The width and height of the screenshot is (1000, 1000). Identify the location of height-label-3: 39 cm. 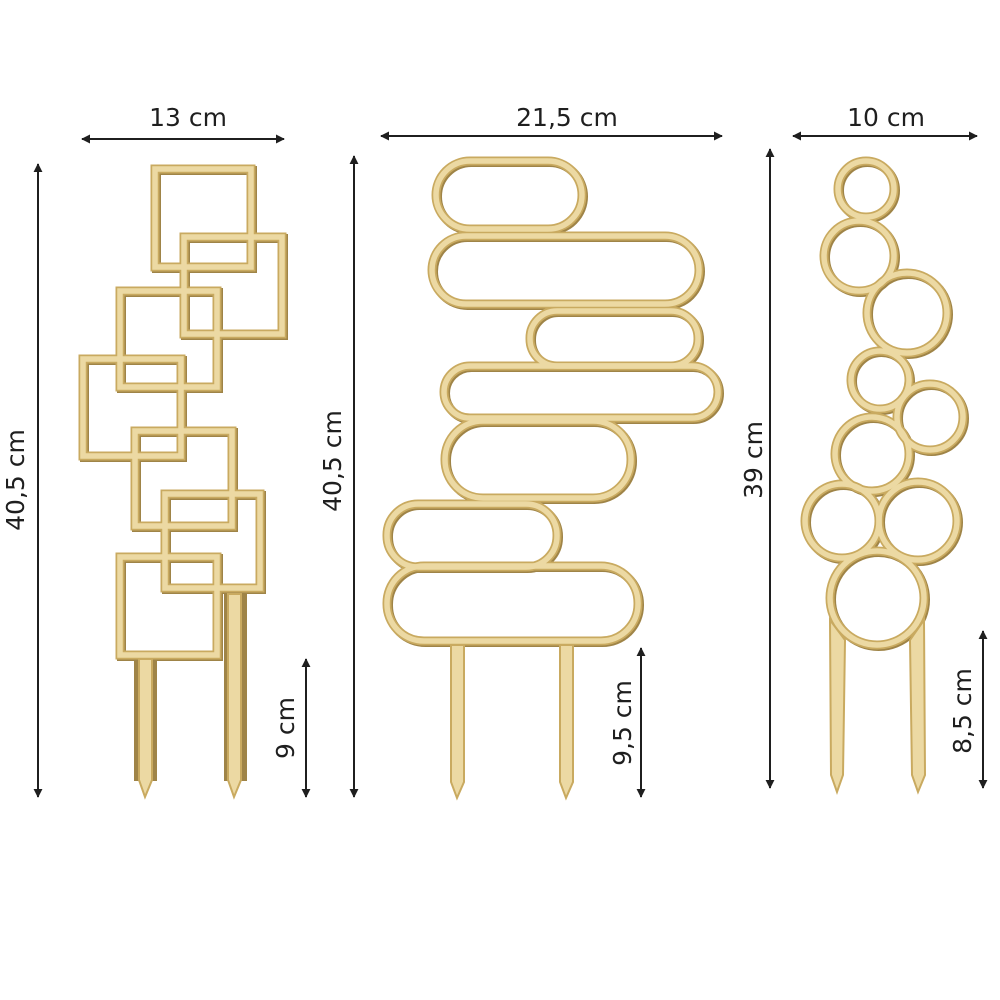
(753, 460).